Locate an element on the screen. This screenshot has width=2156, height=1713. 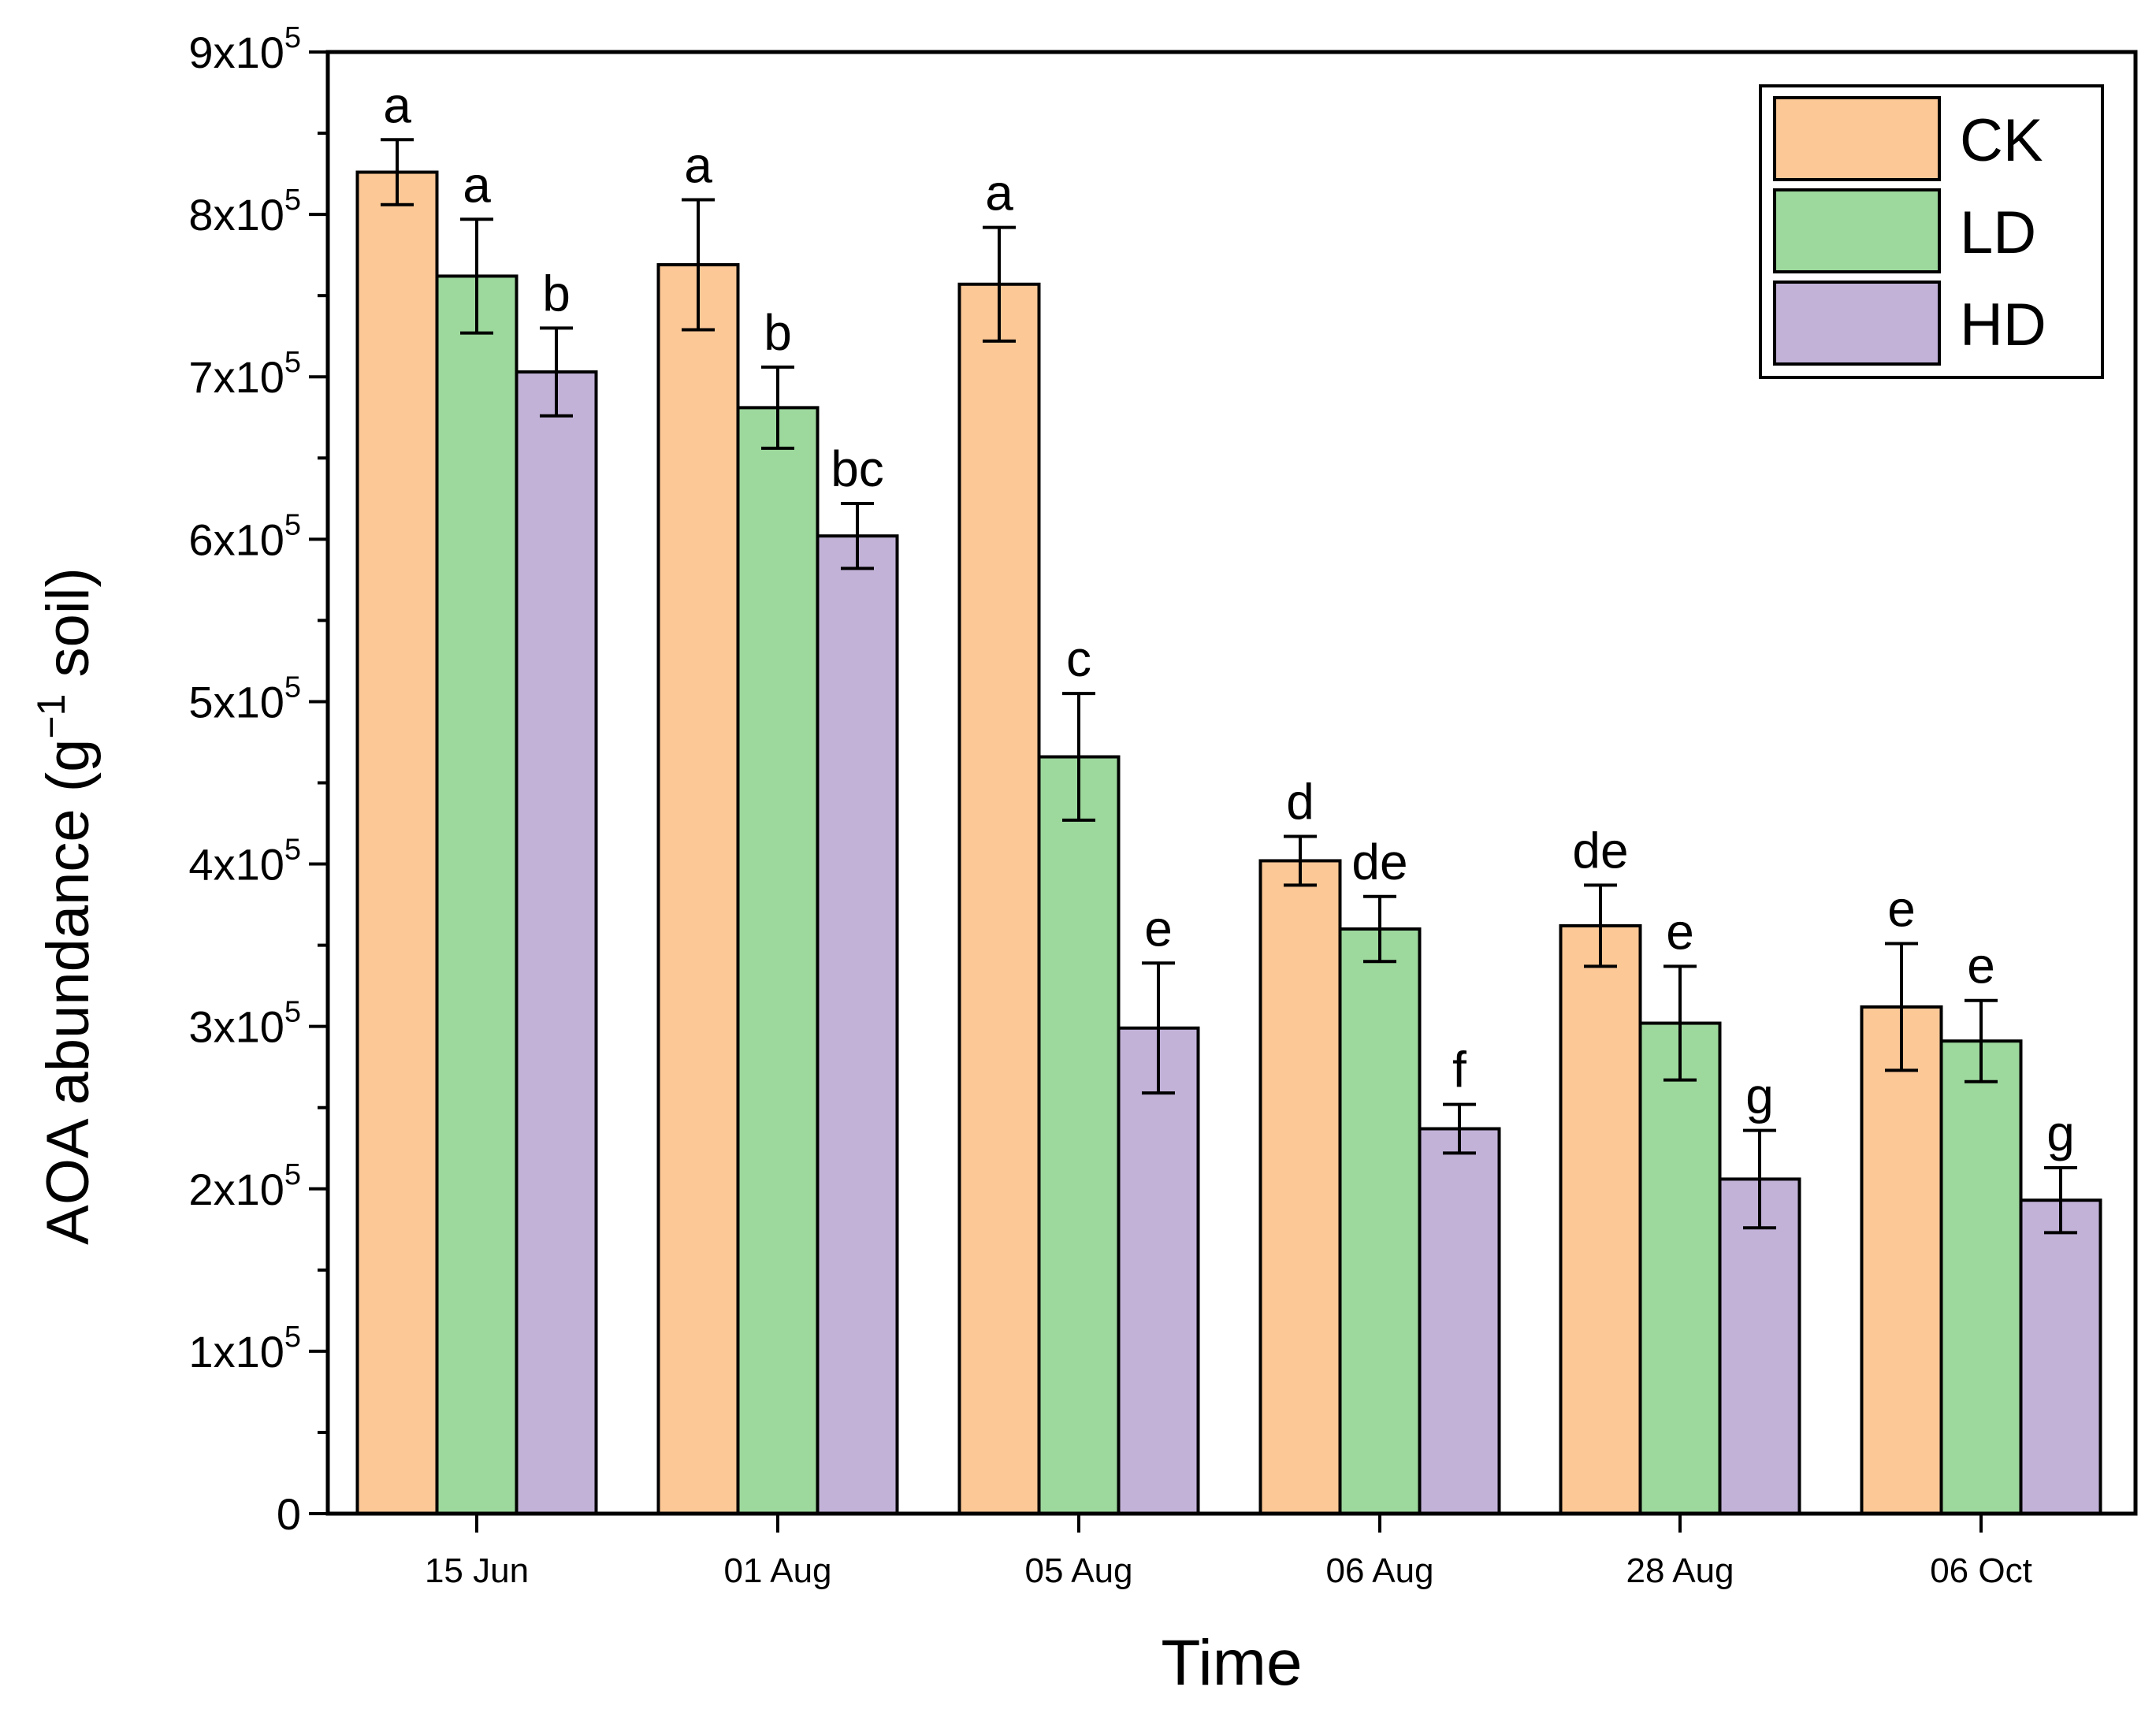
y-tick-label-8: 8x10⁵ is located at coordinates (244, 212).